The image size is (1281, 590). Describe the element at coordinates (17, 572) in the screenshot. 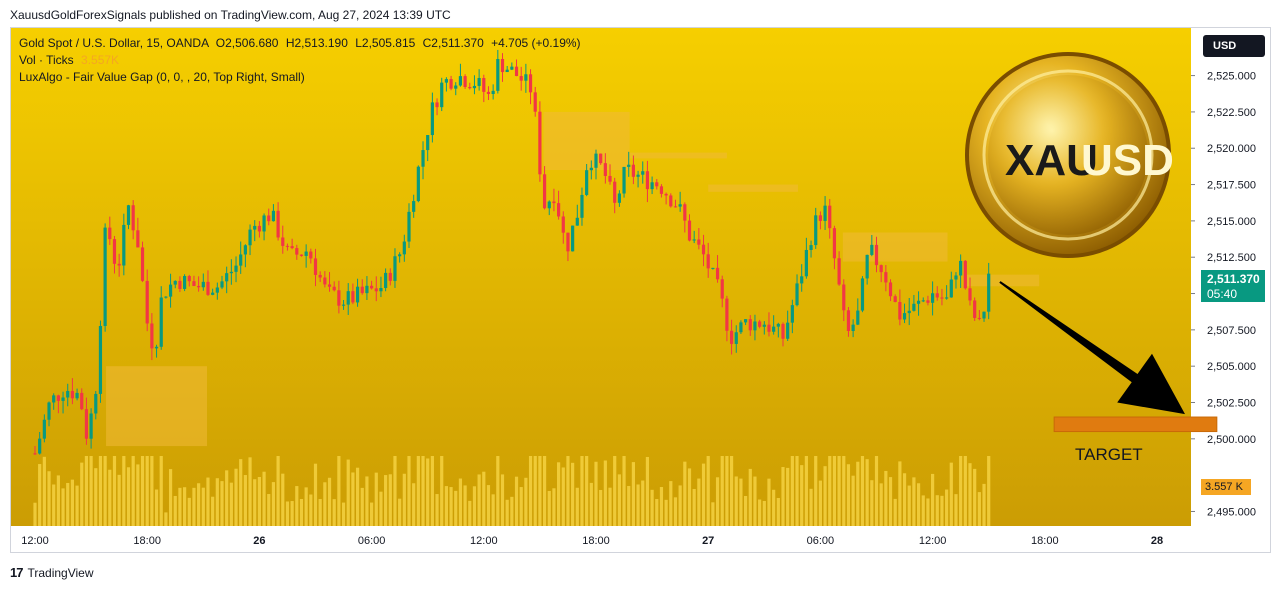

I see `tradingview-logo-icon: 17` at that location.